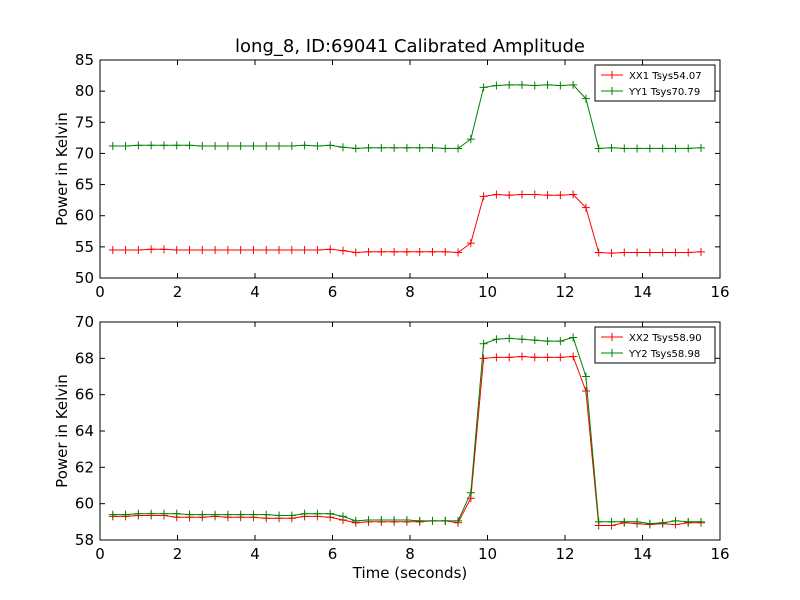 The width and height of the screenshot is (800, 600). I want to click on y-tick-label: 55, so click(84, 247).